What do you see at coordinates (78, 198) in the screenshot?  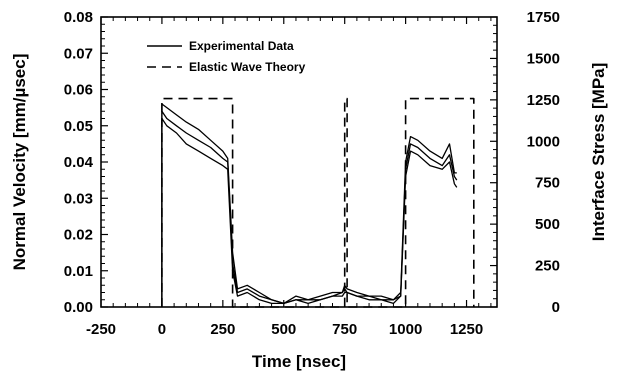 I see `y-tick-label: 0.03` at bounding box center [78, 198].